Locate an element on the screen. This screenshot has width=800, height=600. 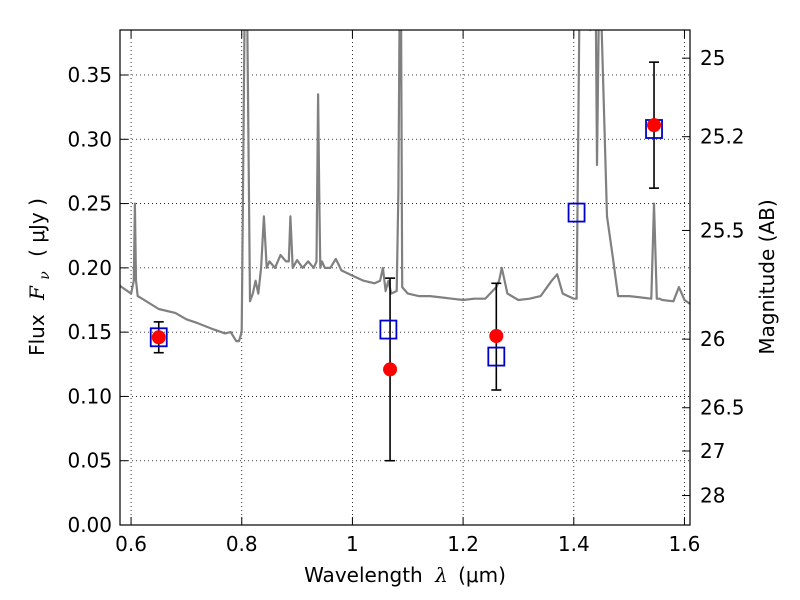
y2-tick-label: 25.5 is located at coordinates (722, 230).